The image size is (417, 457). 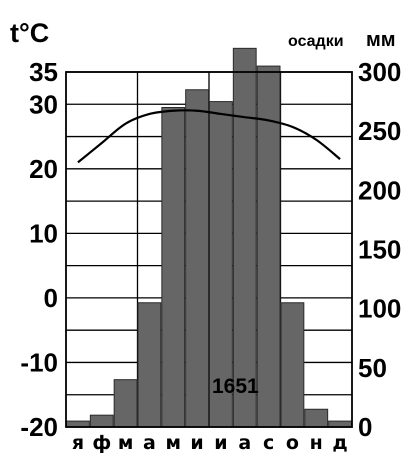 What do you see at coordinates (316, 41) in the screenshot?
I see `precipitation-axis-label: осадки` at bounding box center [316, 41].